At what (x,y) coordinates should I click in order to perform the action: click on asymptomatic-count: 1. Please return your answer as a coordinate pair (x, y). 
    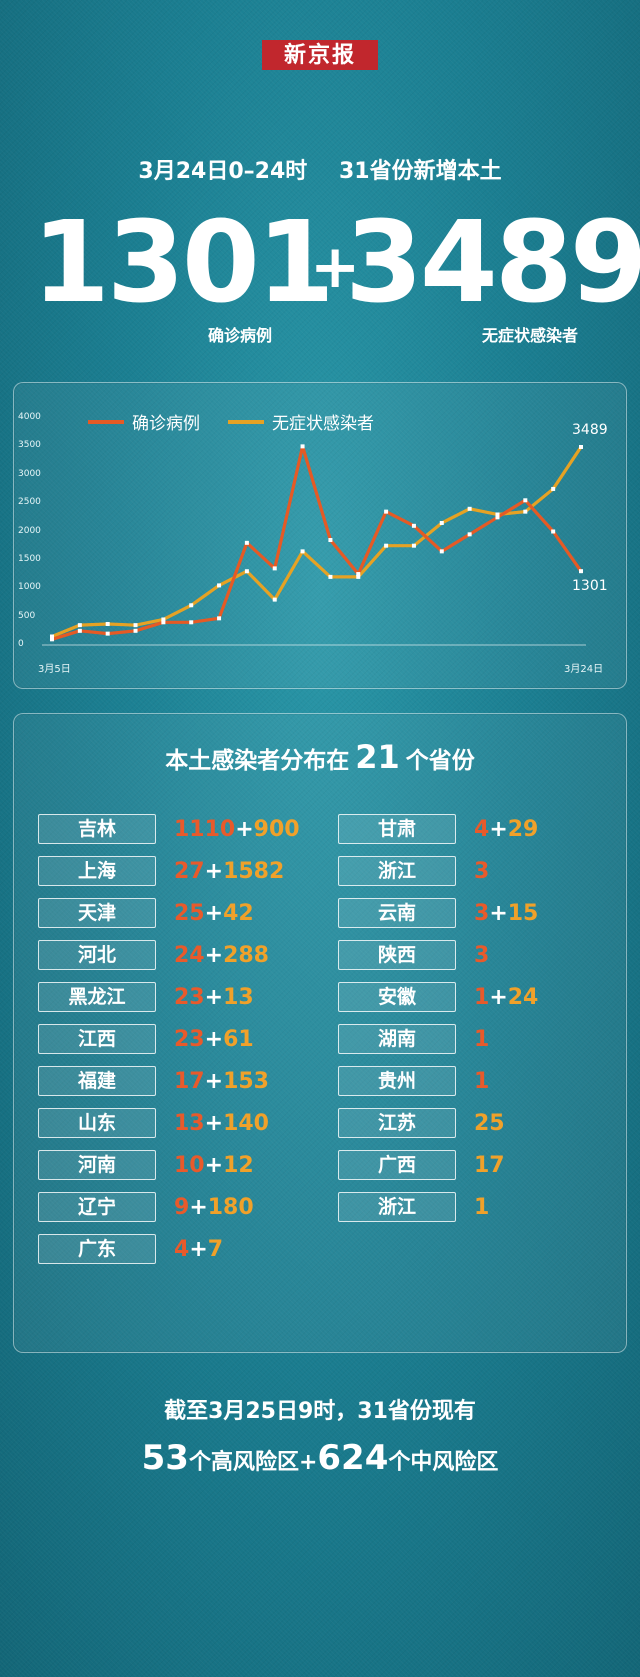
    Looking at the image, I should click on (482, 1207).